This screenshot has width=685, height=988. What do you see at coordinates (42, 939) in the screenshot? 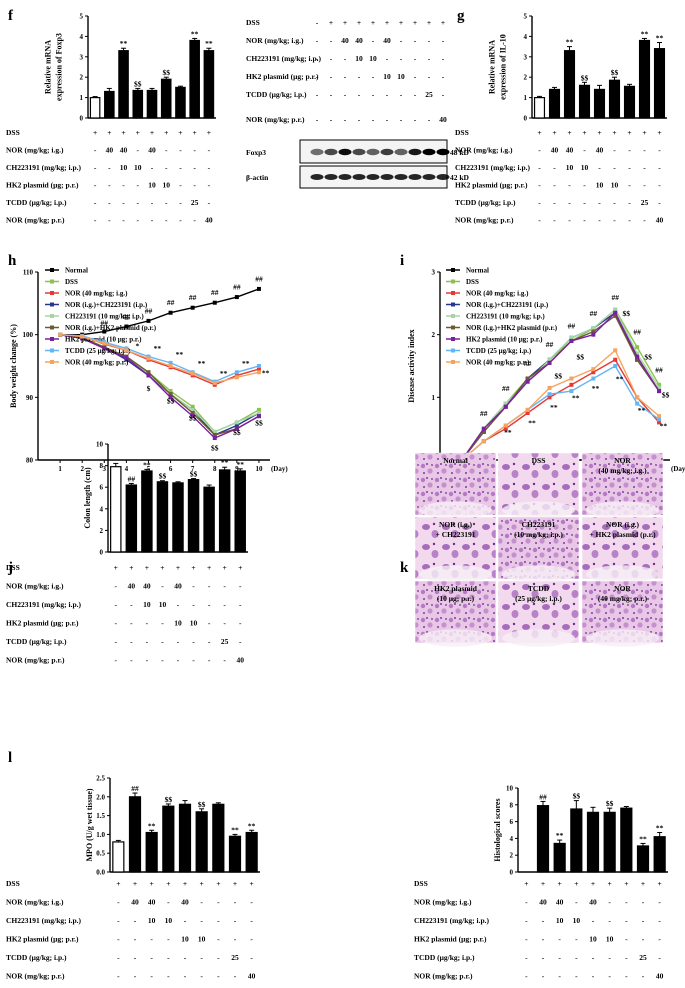
I see `treatment-label: HK2 plasmid (μg; p.r.)` at bounding box center [42, 939].